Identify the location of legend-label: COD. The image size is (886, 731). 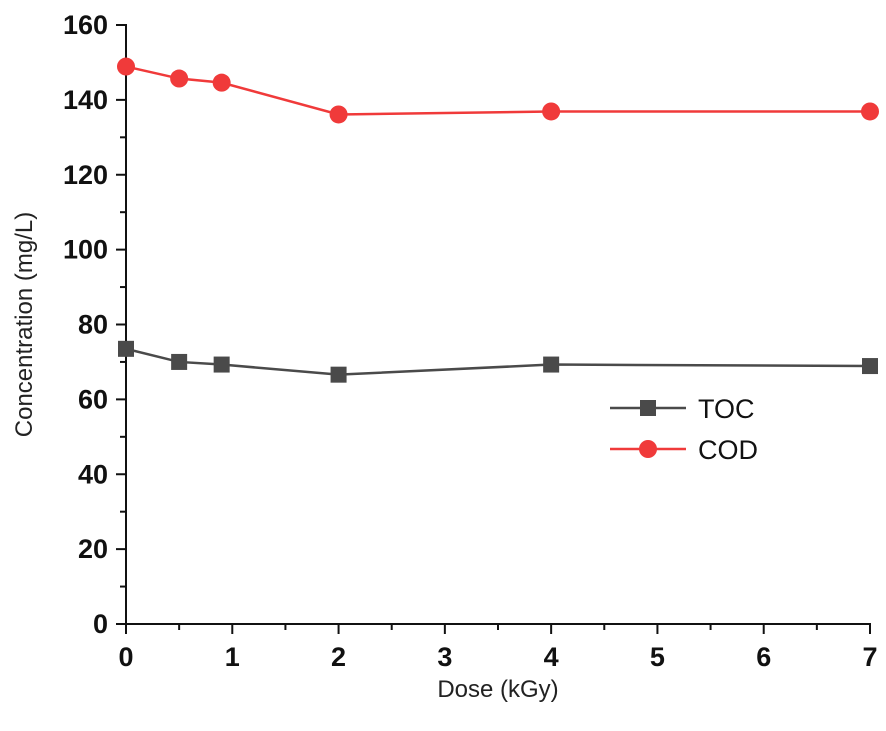
(728, 450).